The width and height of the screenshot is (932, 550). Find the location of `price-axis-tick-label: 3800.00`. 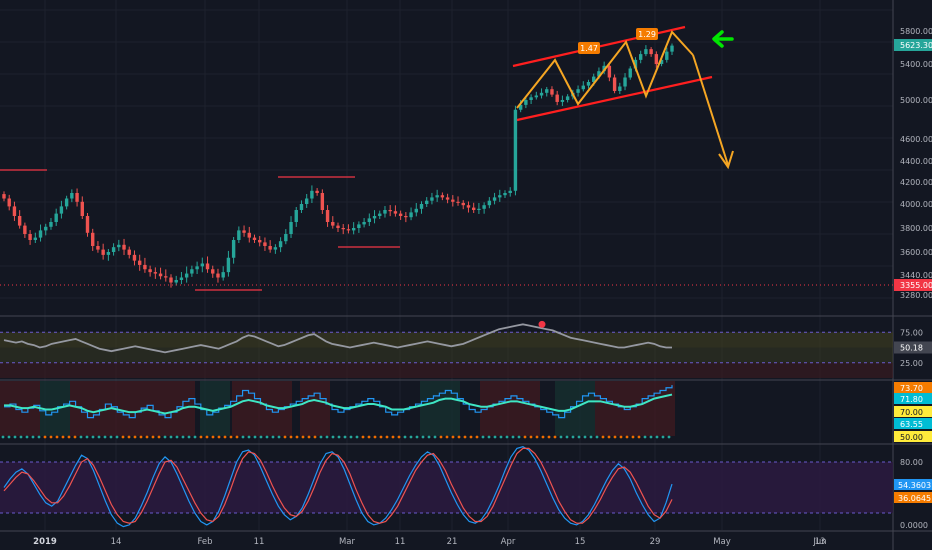

price-axis-tick-label: 3800.00 is located at coordinates (916, 228).